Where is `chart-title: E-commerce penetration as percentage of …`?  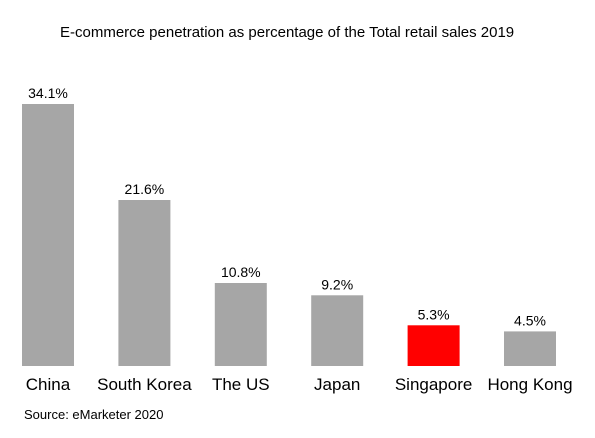 chart-title: E-commerce penetration as percentage of … is located at coordinates (287, 32).